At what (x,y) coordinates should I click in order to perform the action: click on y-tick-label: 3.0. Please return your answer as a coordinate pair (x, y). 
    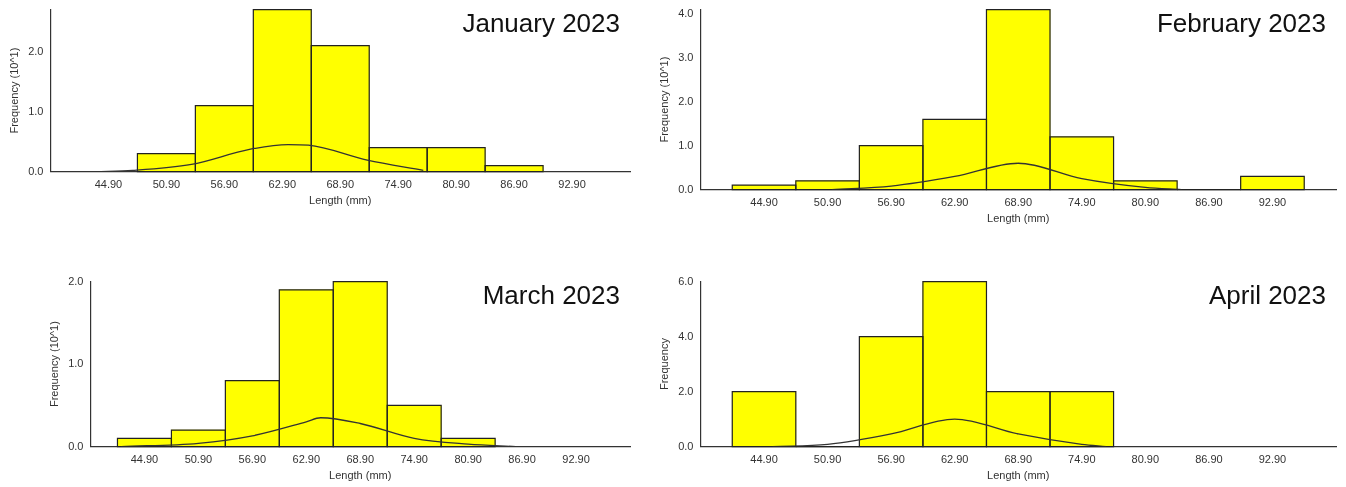
    Looking at the image, I should click on (686, 56).